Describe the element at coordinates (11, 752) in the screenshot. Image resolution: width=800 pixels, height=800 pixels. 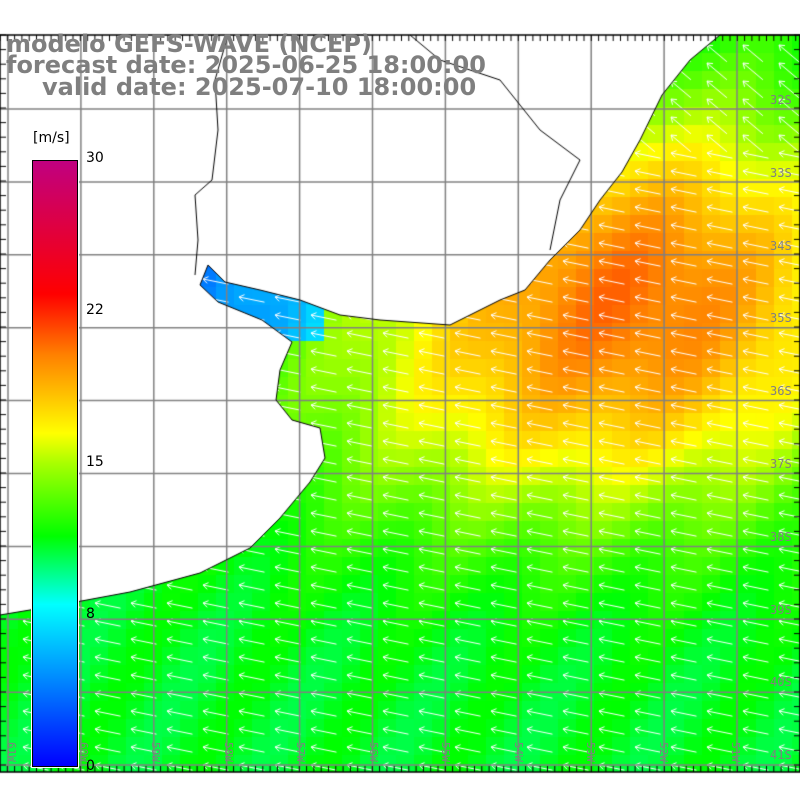
I see `longitude-label: 61W` at that location.